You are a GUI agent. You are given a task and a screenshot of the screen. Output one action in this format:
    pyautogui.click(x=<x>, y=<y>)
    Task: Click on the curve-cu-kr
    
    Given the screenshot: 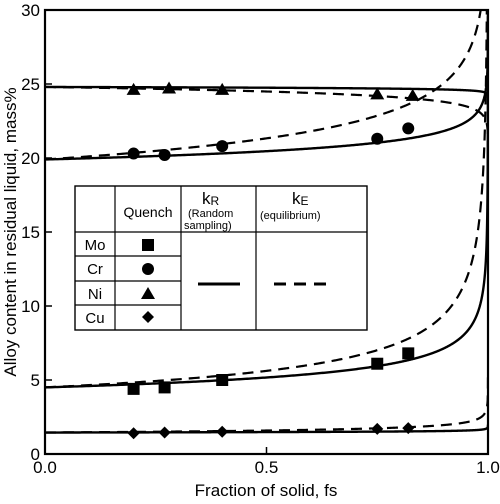 What is the action you would take?
    pyautogui.click(x=266, y=429)
    